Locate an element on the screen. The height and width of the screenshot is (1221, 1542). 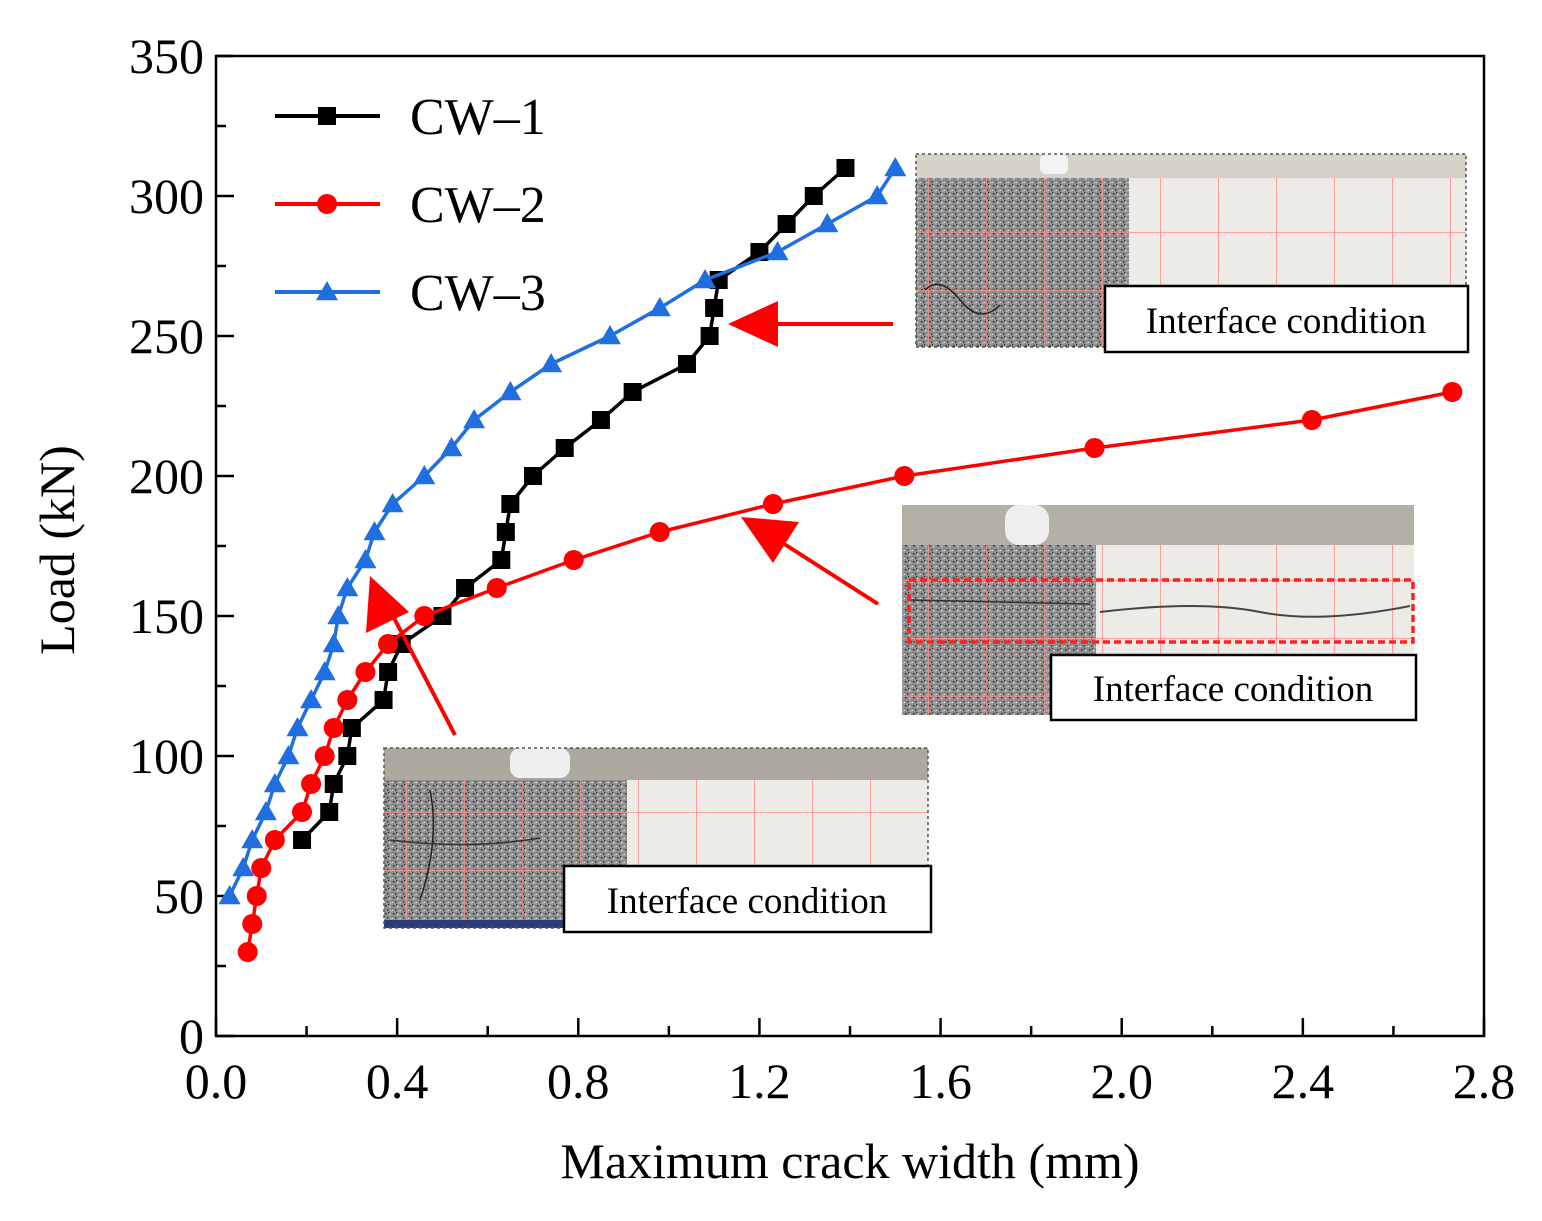
legend-item: CW–2 is located at coordinates (410, 205).